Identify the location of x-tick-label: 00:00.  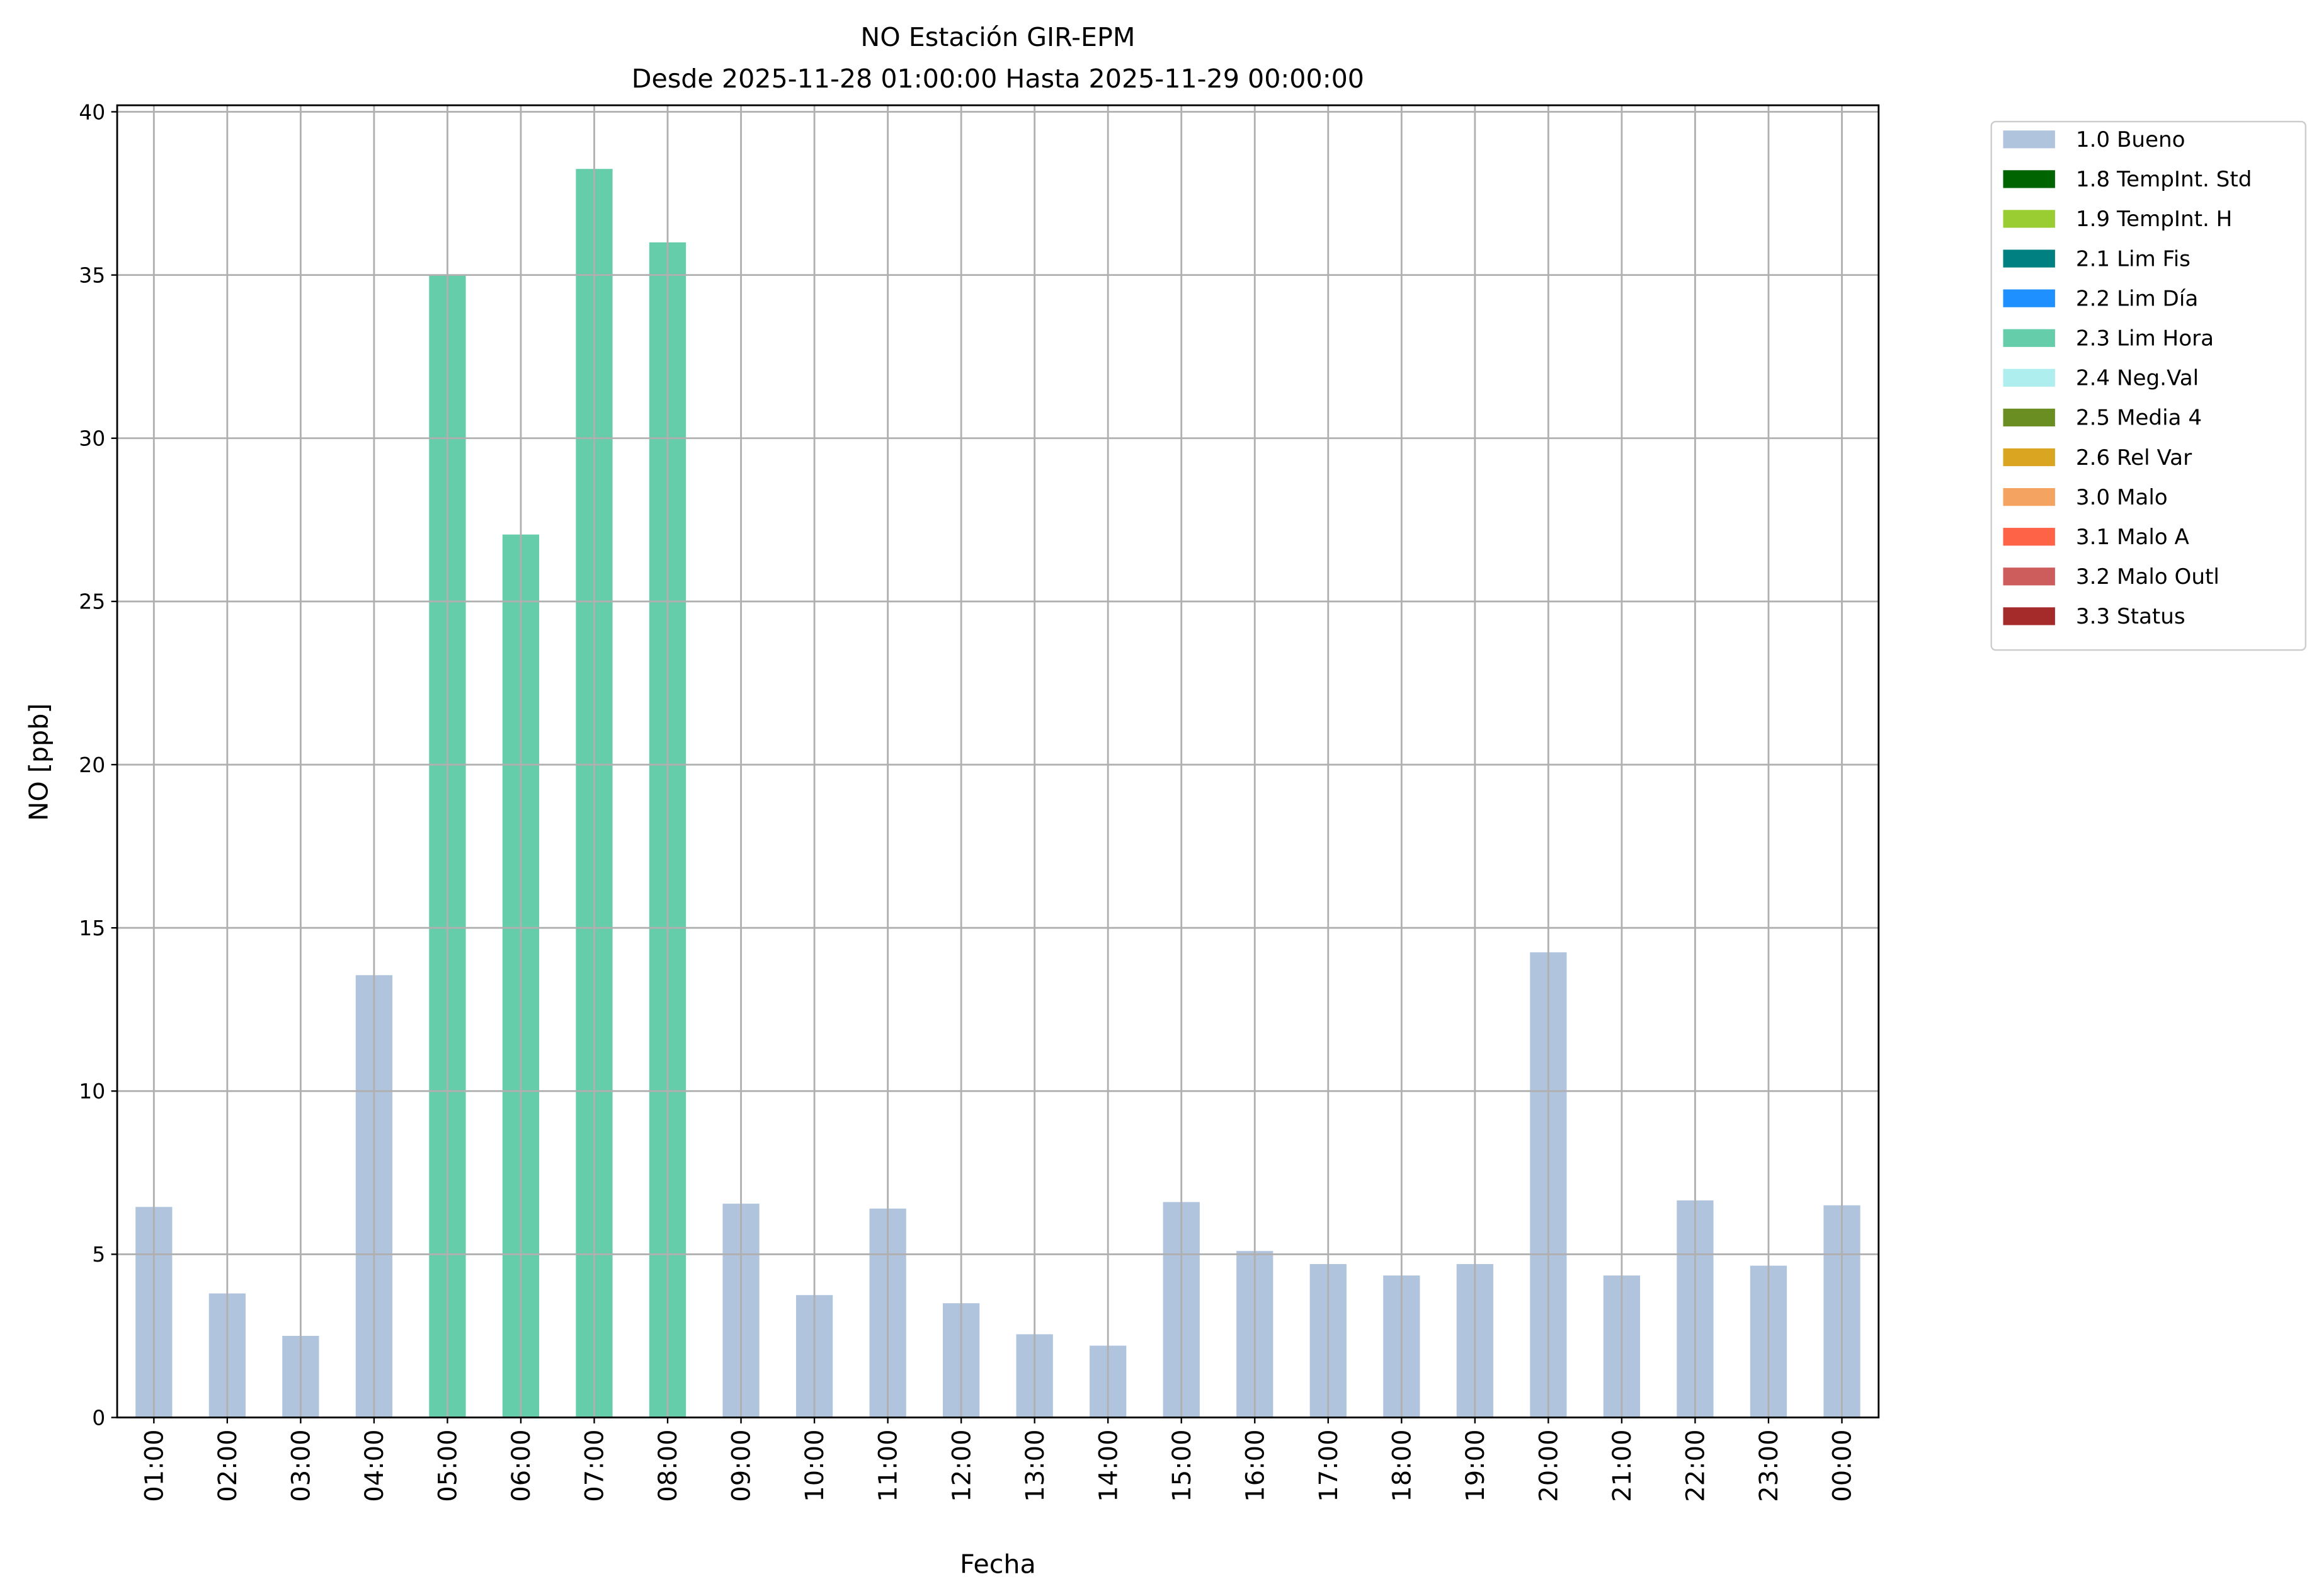
(1842, 1465).